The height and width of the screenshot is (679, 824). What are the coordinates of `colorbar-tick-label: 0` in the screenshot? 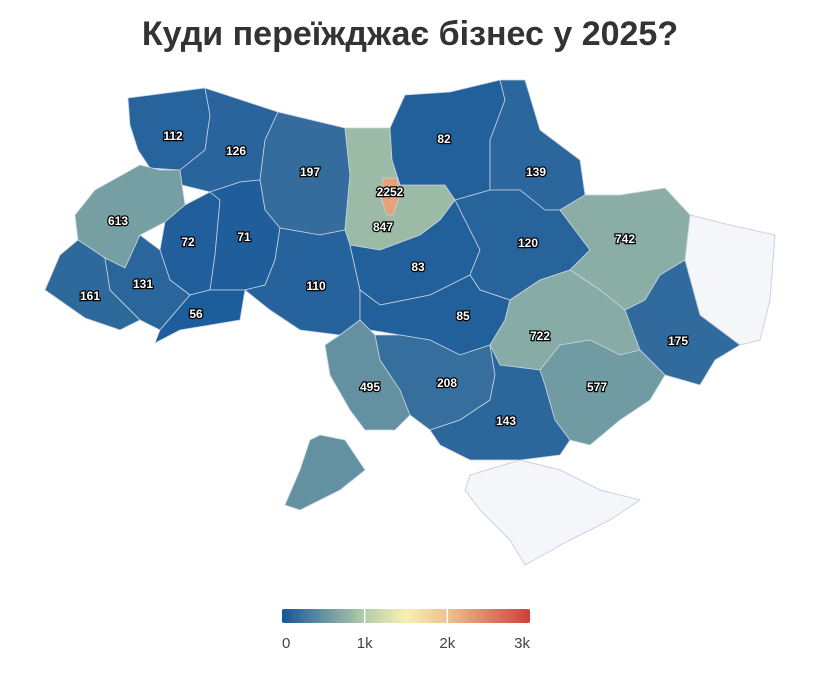 It's located at (286, 643).